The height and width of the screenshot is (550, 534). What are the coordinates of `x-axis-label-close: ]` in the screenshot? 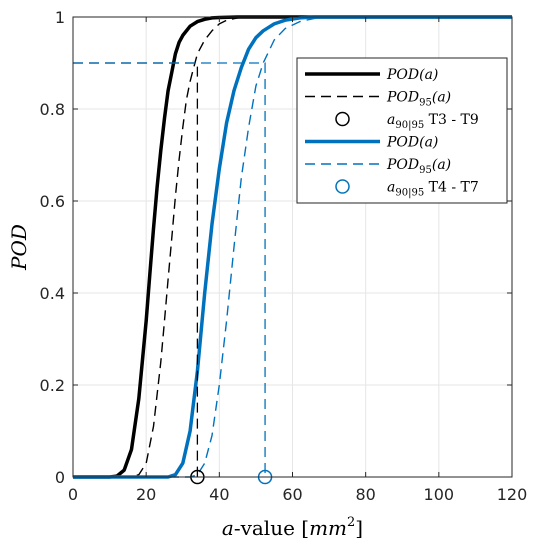 It's located at (359, 528).